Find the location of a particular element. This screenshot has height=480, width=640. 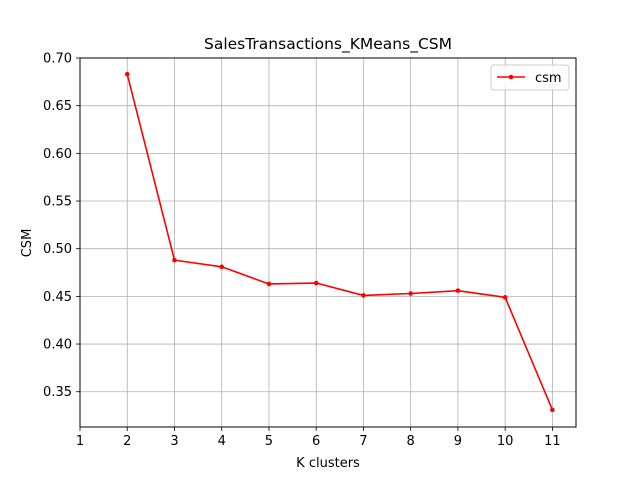

y-tick-label: 0.40 is located at coordinates (57, 345).